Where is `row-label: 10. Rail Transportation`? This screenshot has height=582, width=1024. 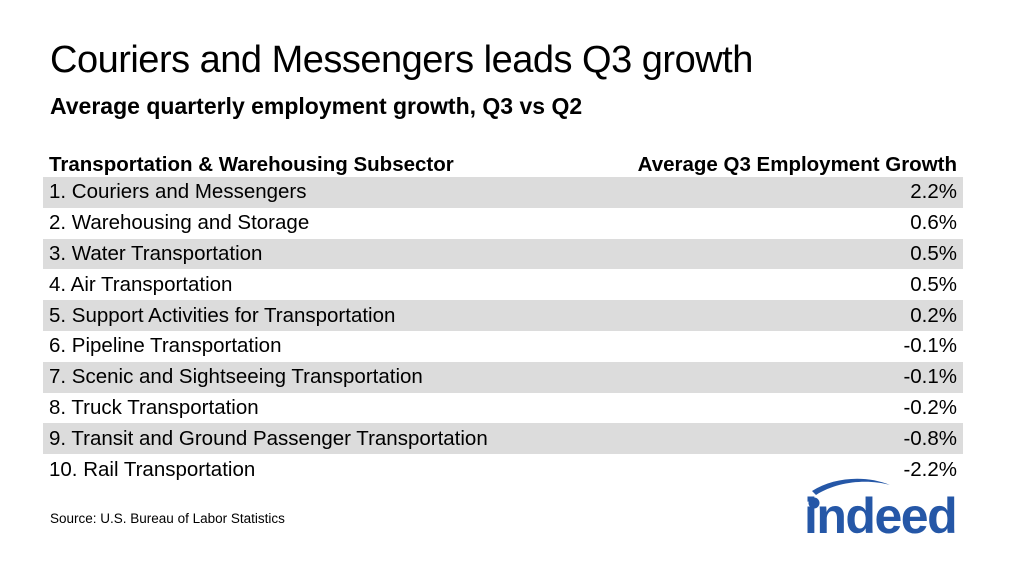 row-label: 10. Rail Transportation is located at coordinates (152, 469).